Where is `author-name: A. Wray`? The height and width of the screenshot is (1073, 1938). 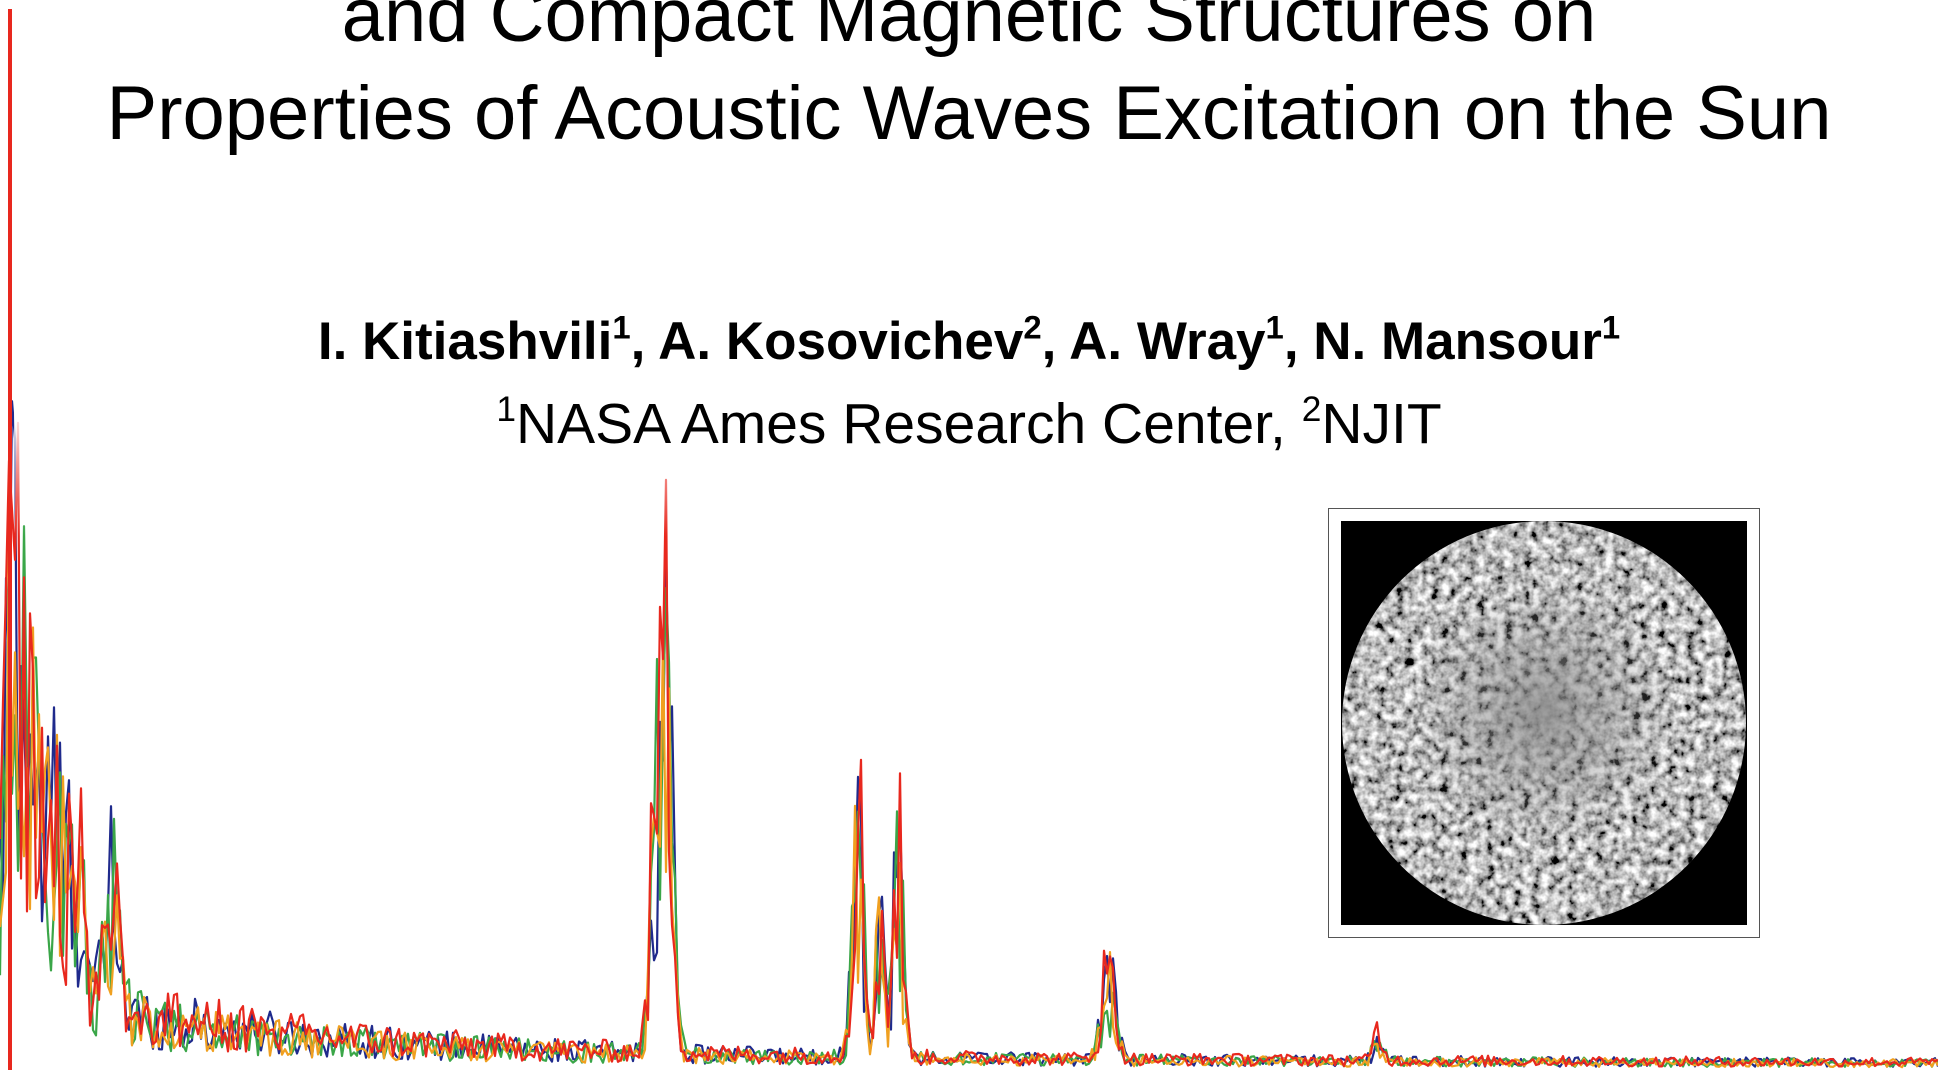 author-name: A. Wray is located at coordinates (1167, 341).